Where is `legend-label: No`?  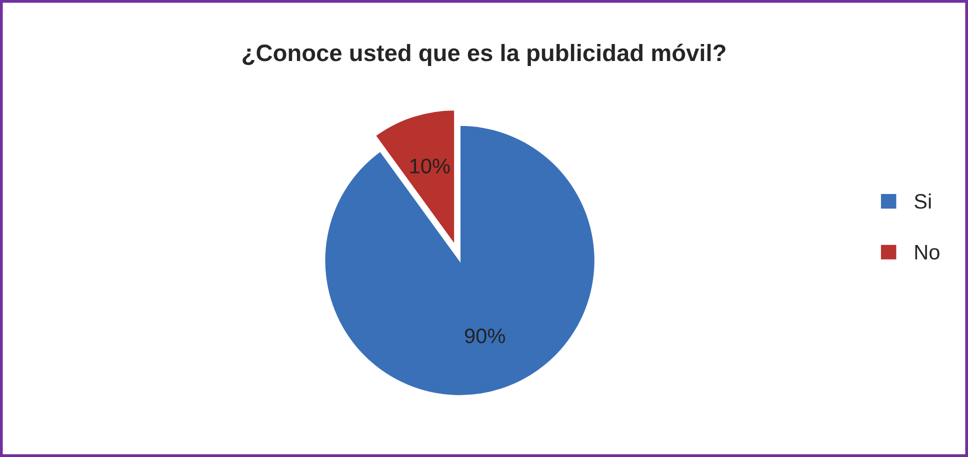
legend-label: No is located at coordinates (927, 252).